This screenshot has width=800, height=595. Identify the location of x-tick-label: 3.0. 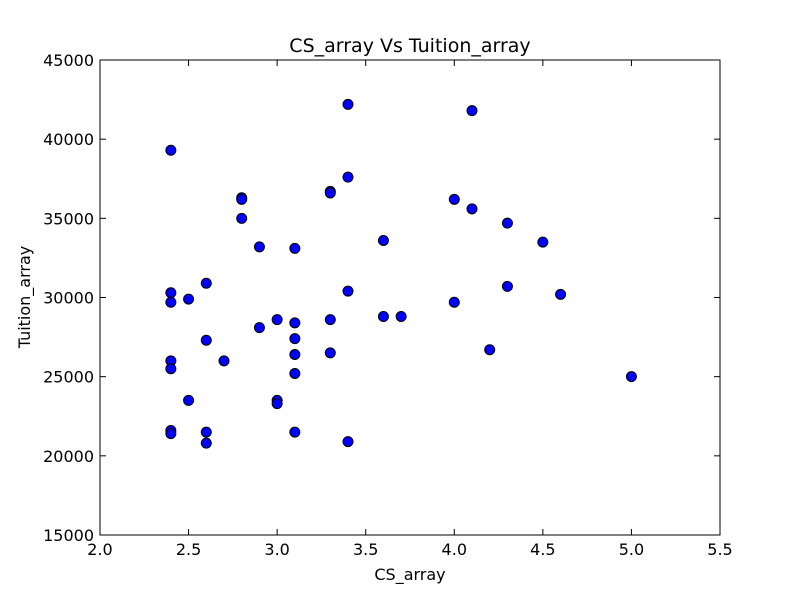
(276, 549).